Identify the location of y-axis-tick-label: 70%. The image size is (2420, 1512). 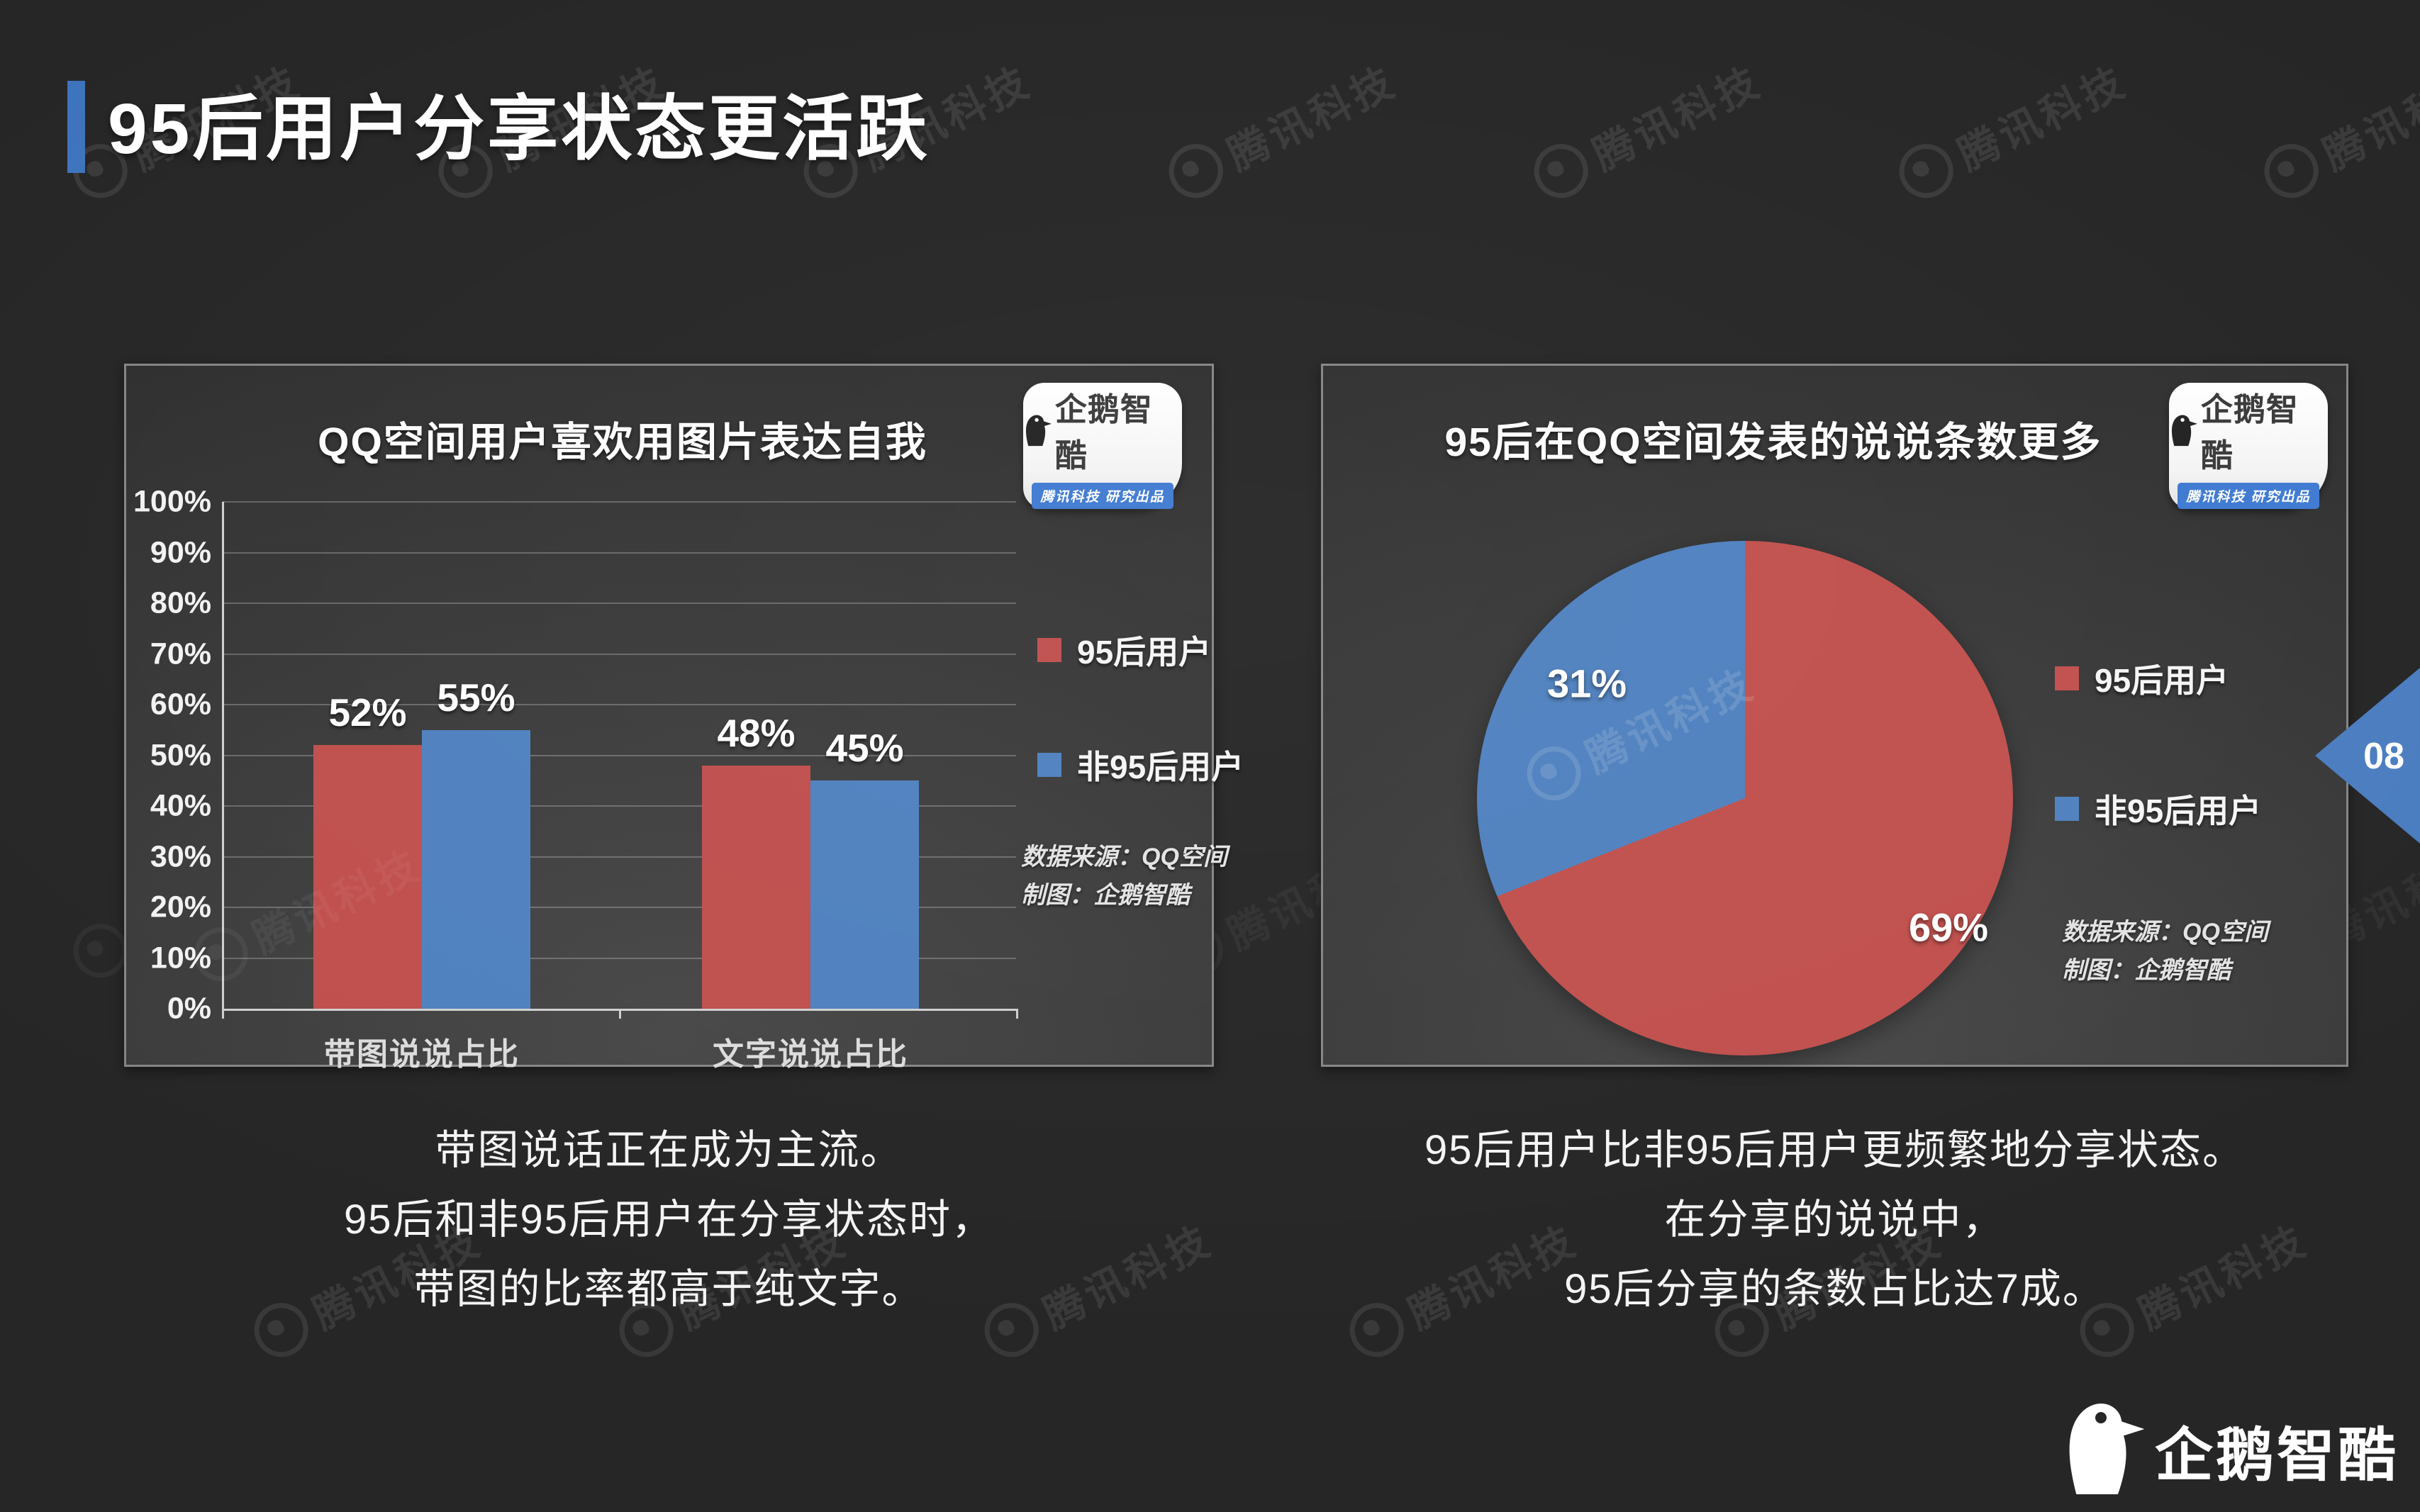
(180, 654).